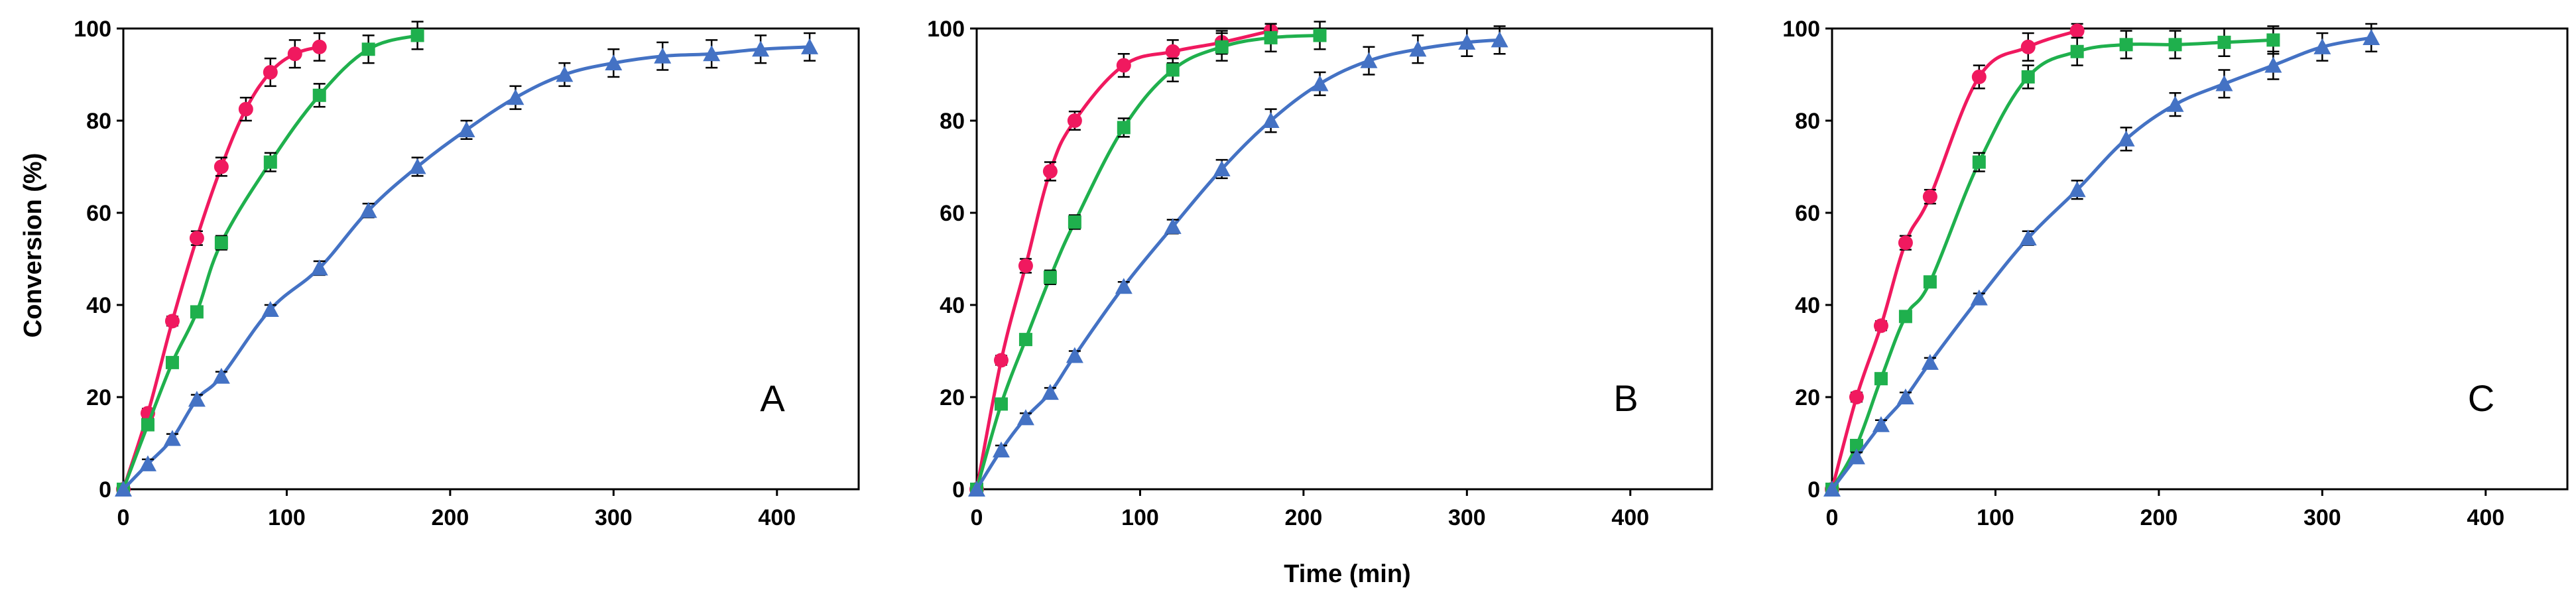  What do you see at coordinates (1625, 398) in the screenshot?
I see `panel-letter: B` at bounding box center [1625, 398].